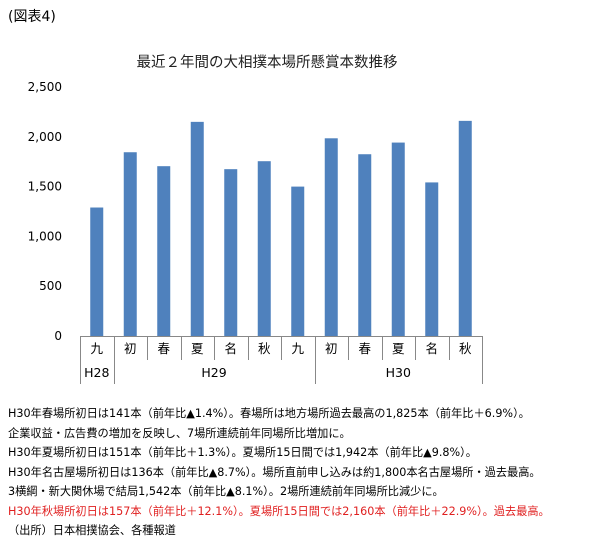 Image resolution: width=599 pixels, height=560 pixels. Describe the element at coordinates (179, 433) in the screenshot. I see `note-line: 企業収益・広告費の増加を反映し、7場所連続前年同場所比増加に。` at that location.